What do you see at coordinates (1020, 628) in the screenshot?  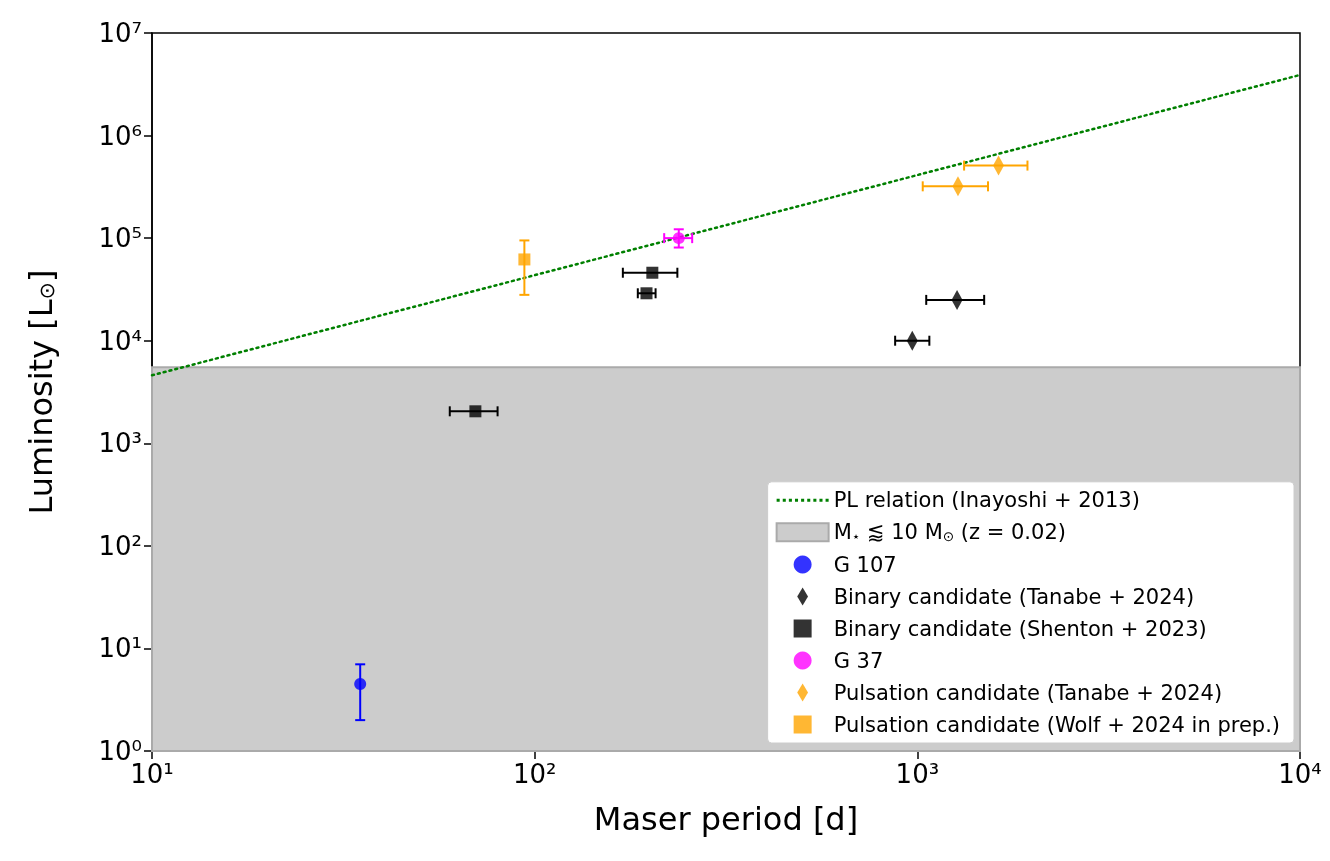 I see `legend-label: Binary candidate (Shenton + 2023)` at bounding box center [1020, 628].